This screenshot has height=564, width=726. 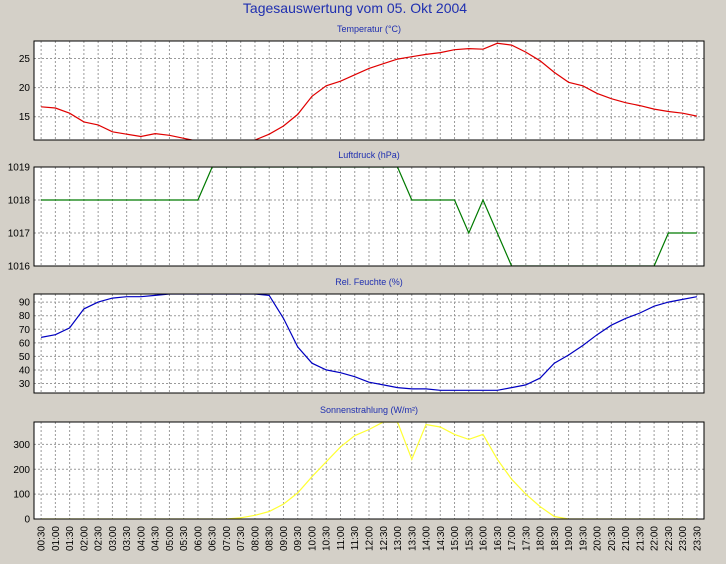 I want to click on y-tick-label: 40, so click(x=25, y=370).